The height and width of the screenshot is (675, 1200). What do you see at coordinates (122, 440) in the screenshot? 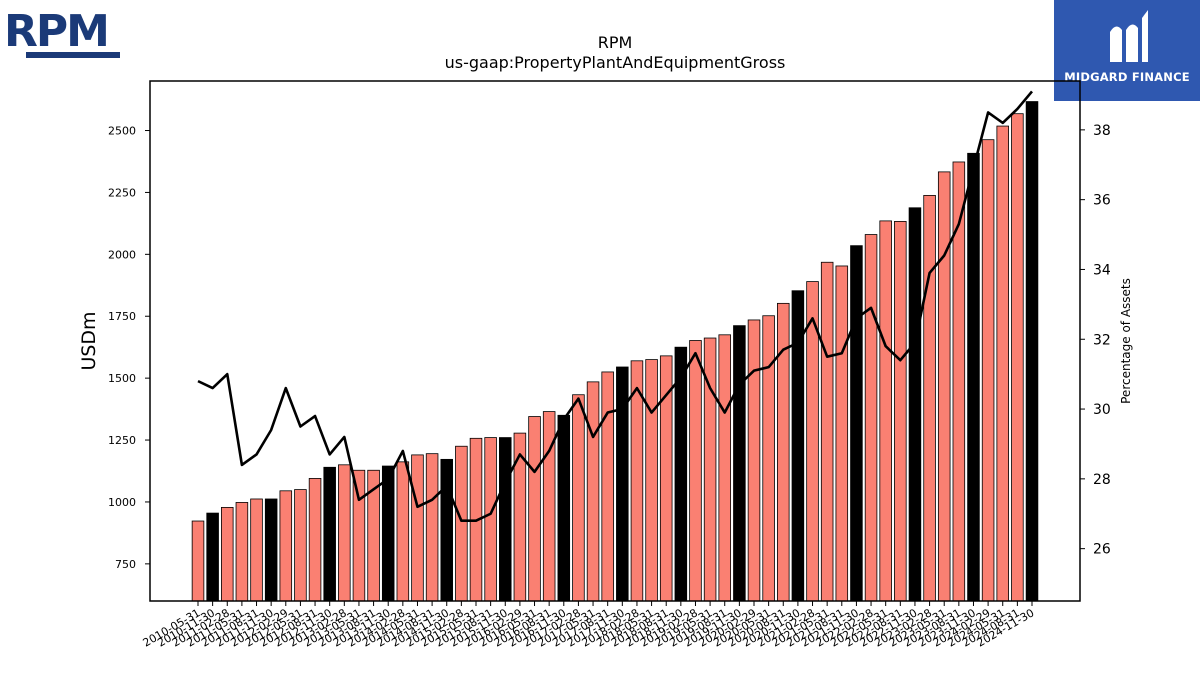
I see `left-tick-label: 1250` at bounding box center [122, 440].